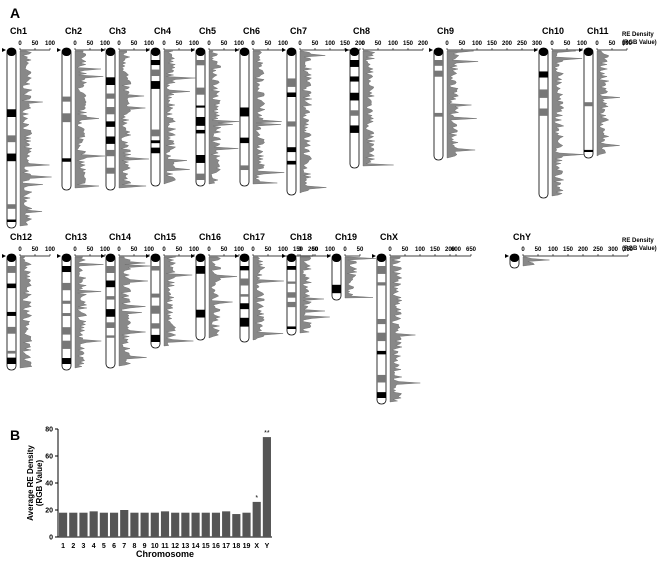 The height and width of the screenshot is (568, 661). Describe the element at coordinates (185, 546) in the screenshot. I see `x-tick-label: 13` at that location.